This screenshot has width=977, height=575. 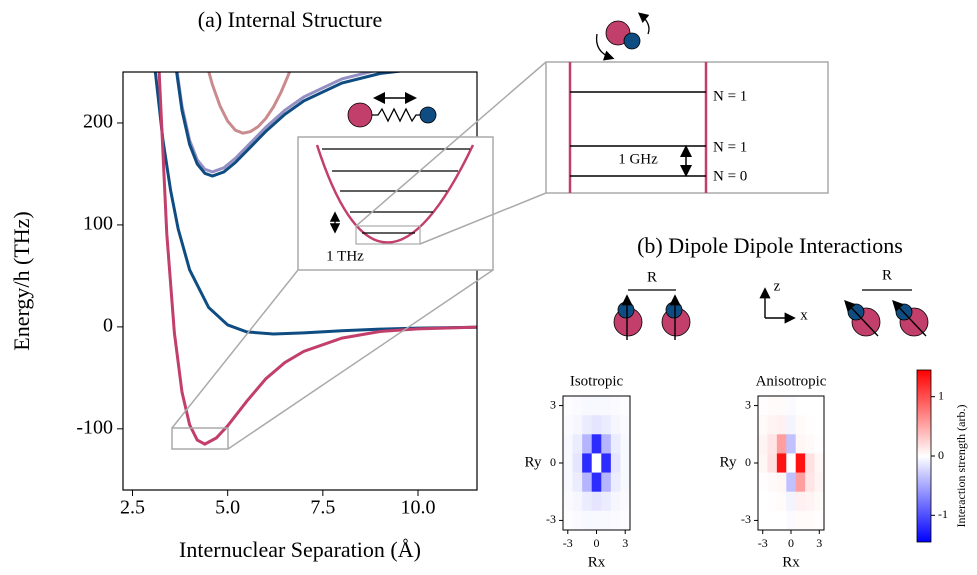 What do you see at coordinates (819, 543) in the screenshot?
I see `x-tick-label: 3` at bounding box center [819, 543].